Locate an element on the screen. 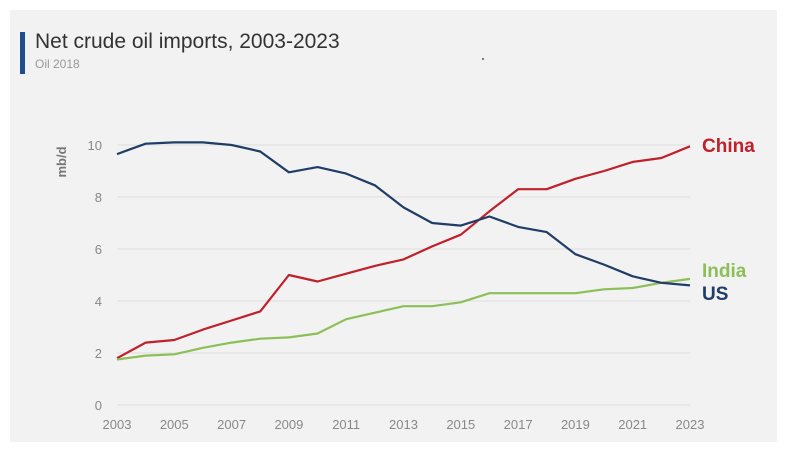  y-axis-ticks: 0 2 4 6 8 10 is located at coordinates (95, 275).